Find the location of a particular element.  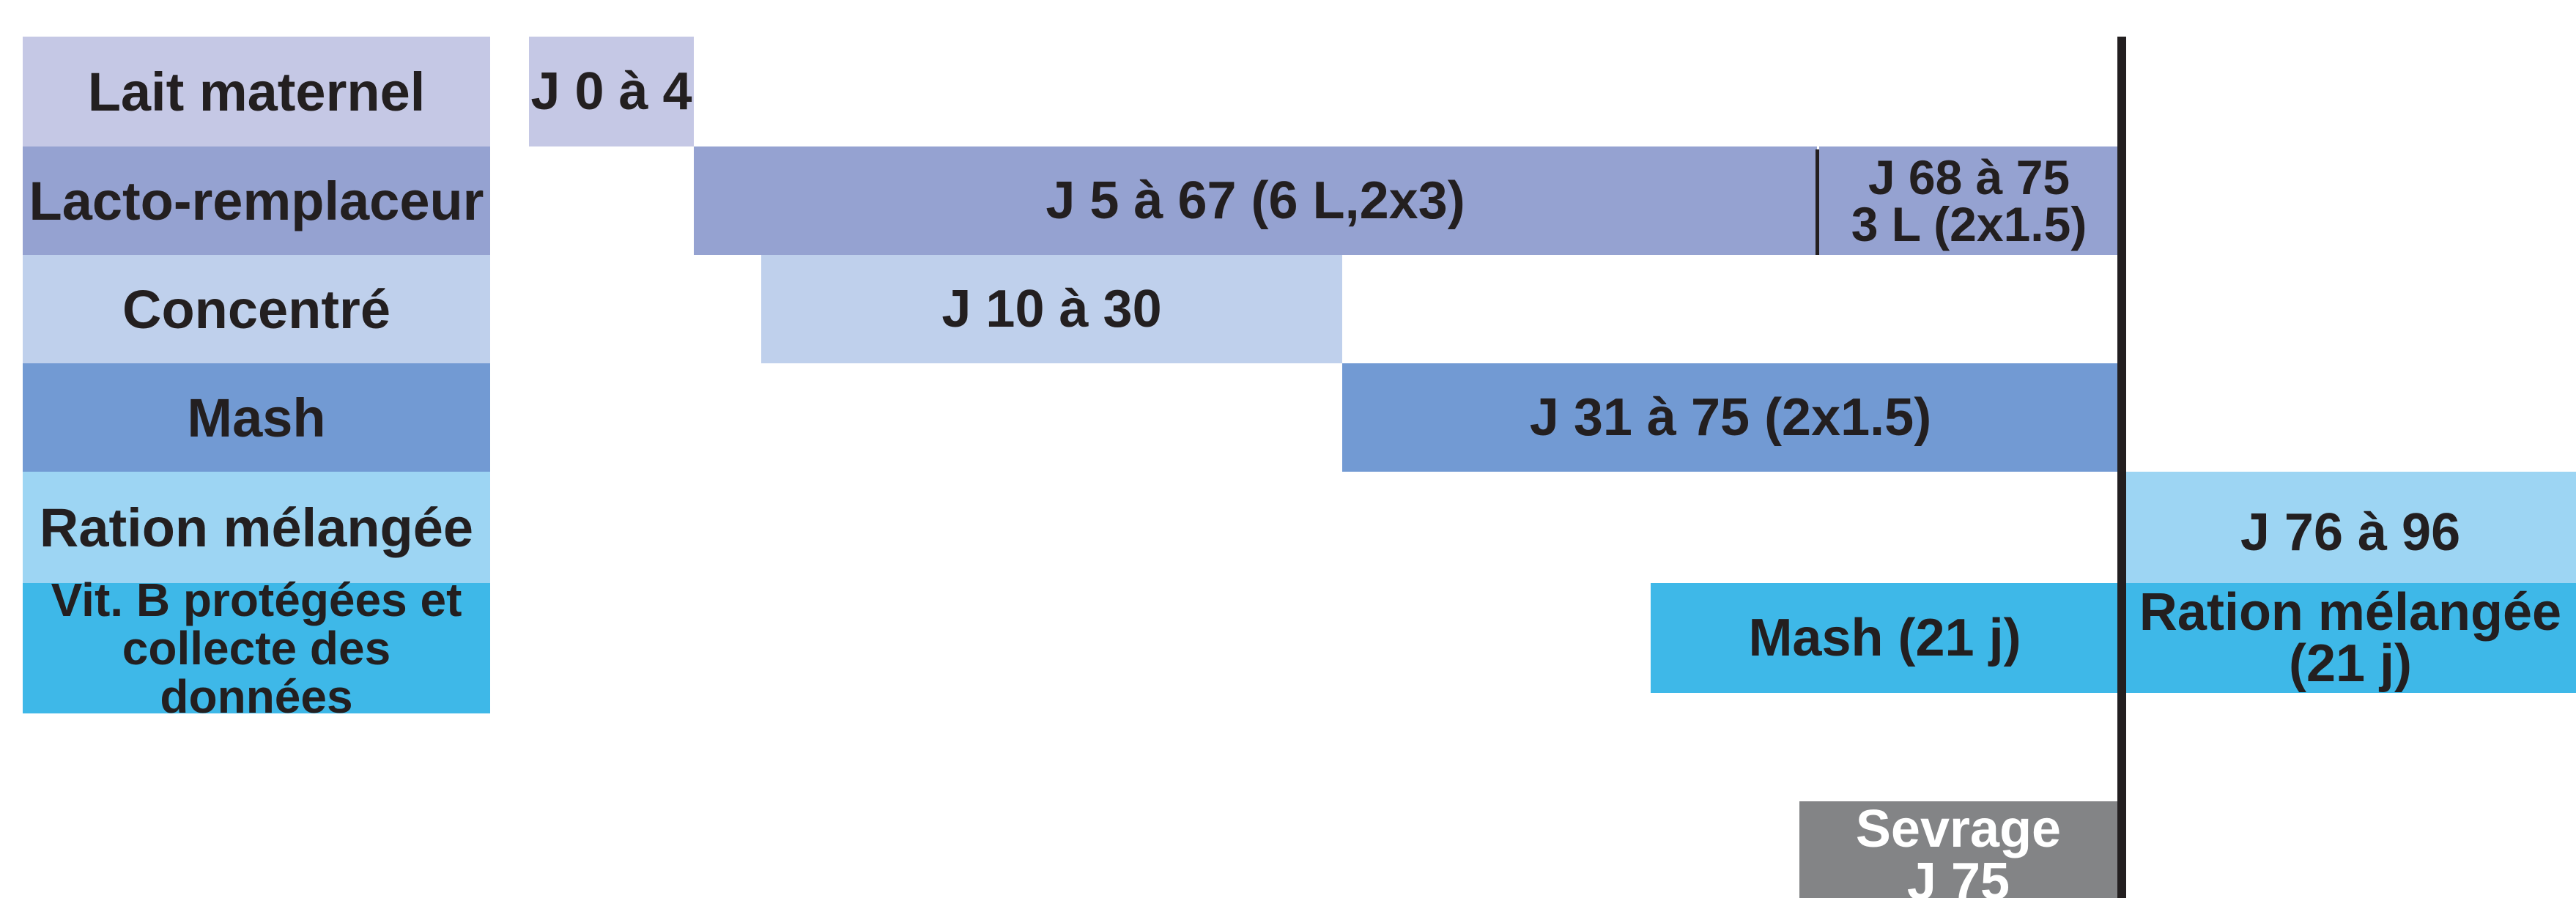

bar-label: J 76 à 96 is located at coordinates (2350, 532).